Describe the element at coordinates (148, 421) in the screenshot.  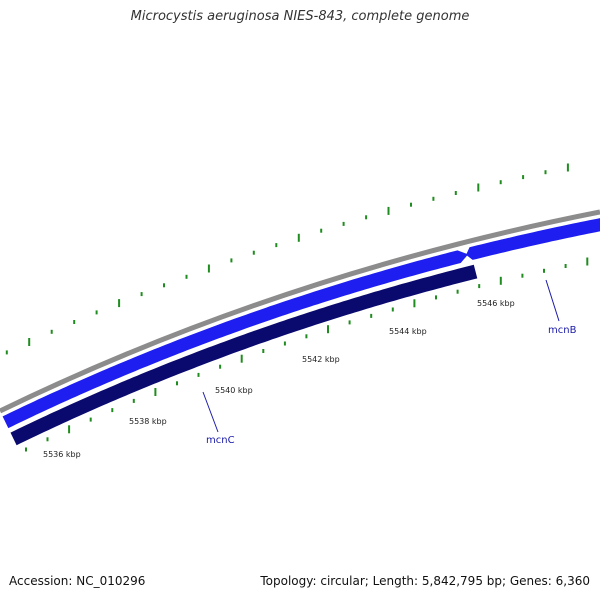
I see `tick-label: 5538 kbp` at that location.